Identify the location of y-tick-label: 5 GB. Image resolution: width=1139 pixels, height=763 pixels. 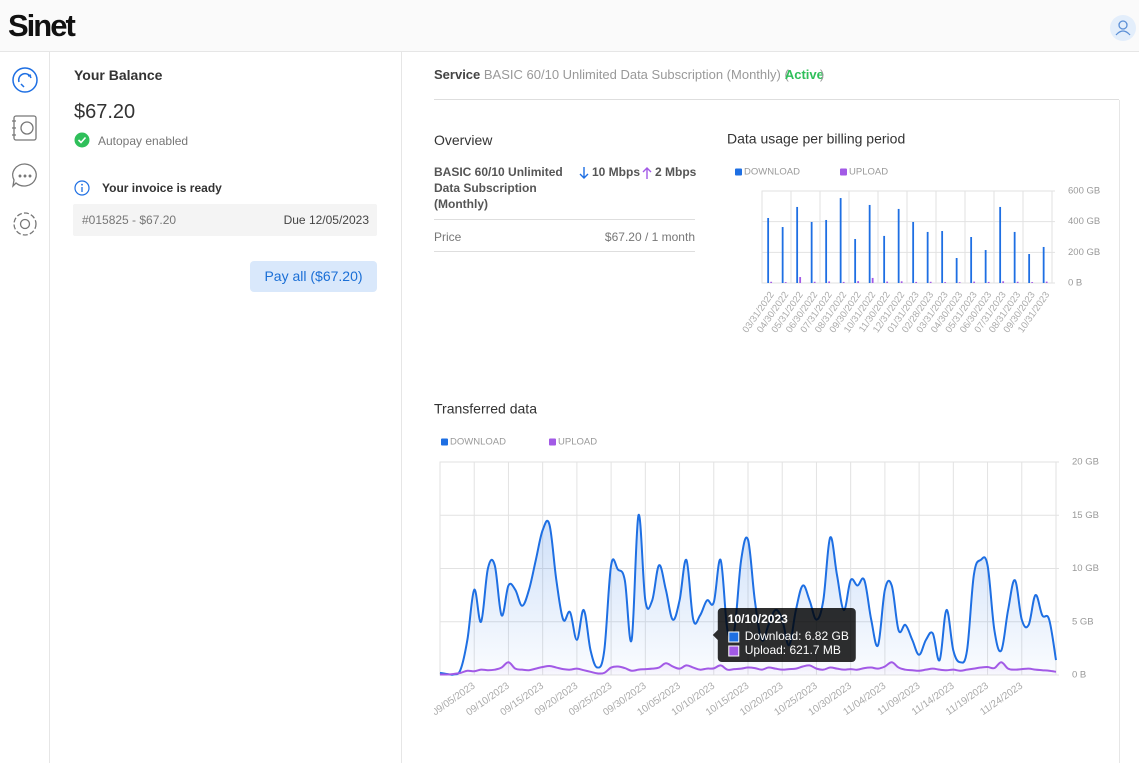
(1083, 621).